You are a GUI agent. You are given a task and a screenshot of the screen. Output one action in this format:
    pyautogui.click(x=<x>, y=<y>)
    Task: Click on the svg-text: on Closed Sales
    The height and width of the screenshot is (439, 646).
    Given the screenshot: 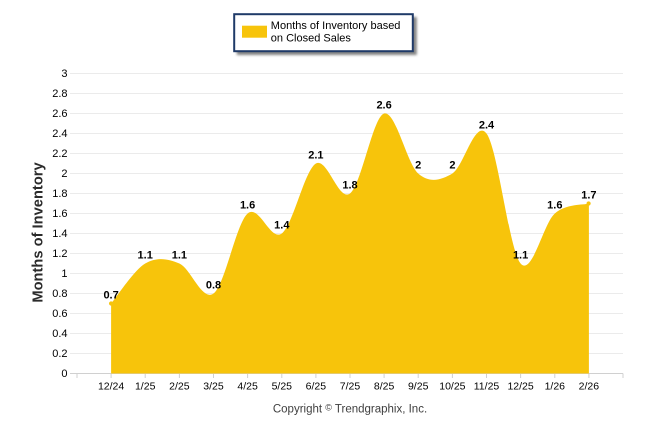 What is the action you would take?
    pyautogui.click(x=311, y=38)
    